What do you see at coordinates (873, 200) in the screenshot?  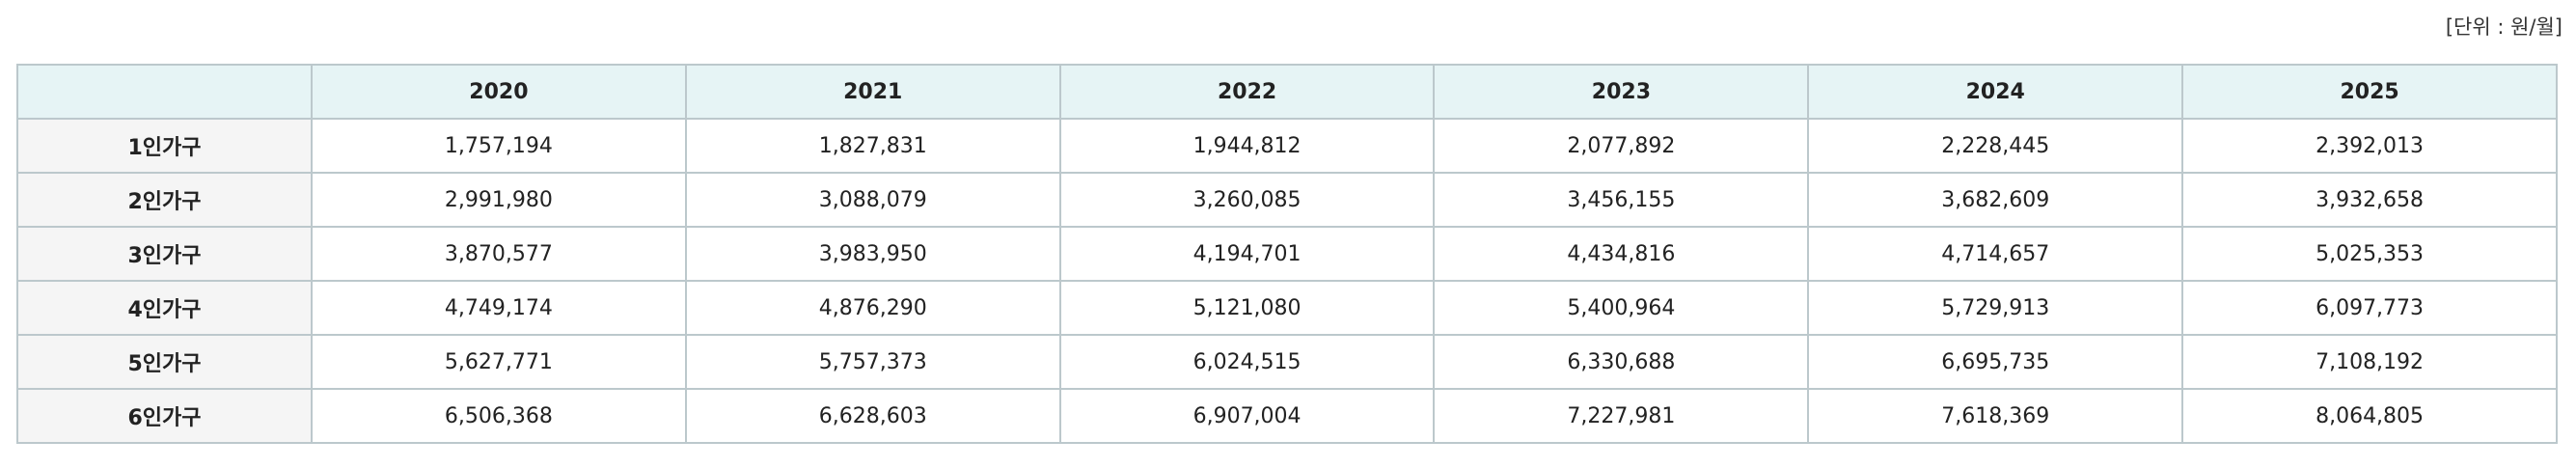 I see `value-cell: 3,088,079` at bounding box center [873, 200].